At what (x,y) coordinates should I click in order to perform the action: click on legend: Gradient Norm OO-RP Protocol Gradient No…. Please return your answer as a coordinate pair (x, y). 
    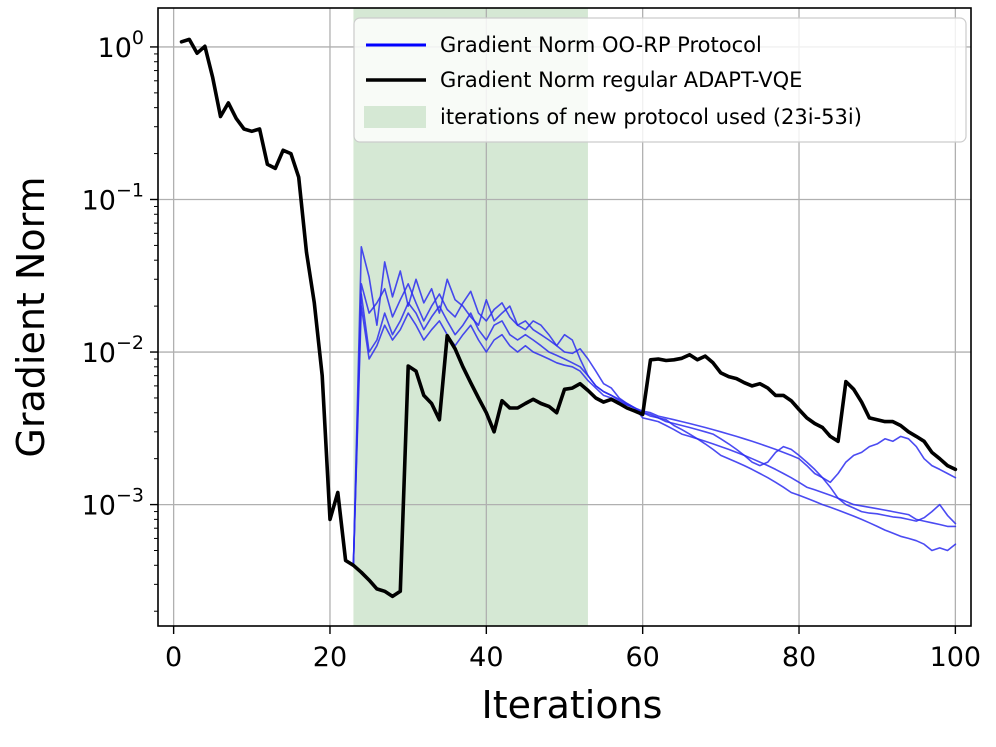
    Looking at the image, I should click on (660, 80).